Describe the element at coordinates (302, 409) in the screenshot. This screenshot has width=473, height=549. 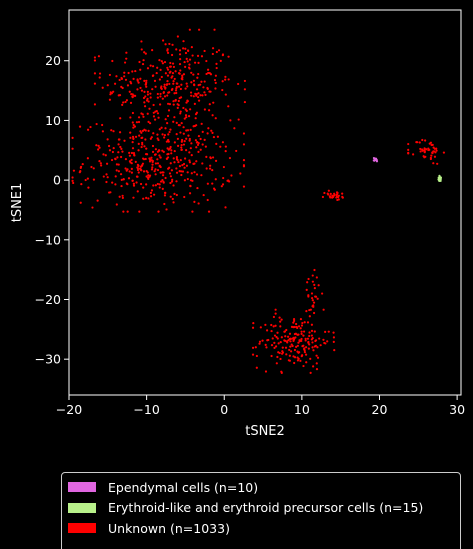
I see `x-tick-label: 10` at that location.